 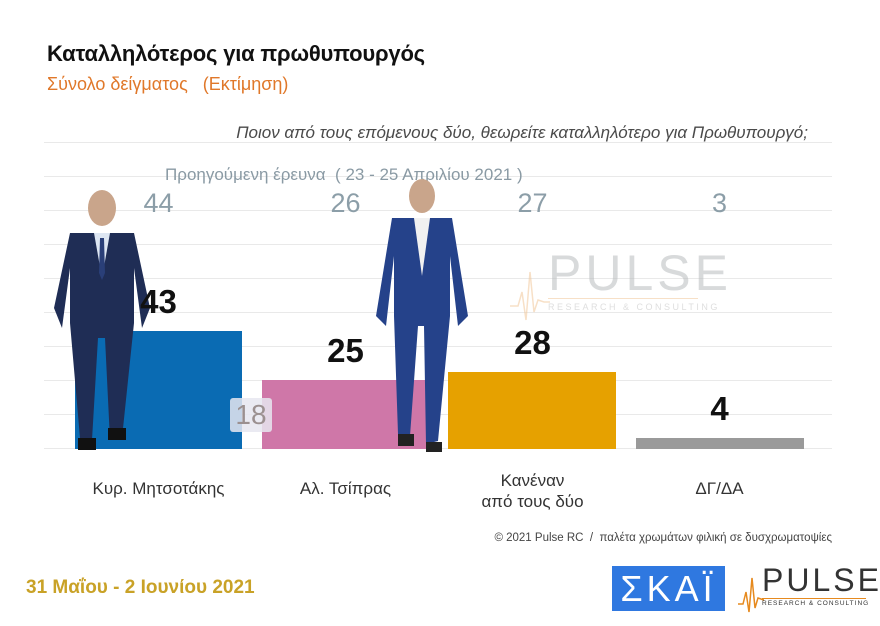 I want to click on xlabel-text: Αλ. Τσίπρας, so click(x=345, y=488).